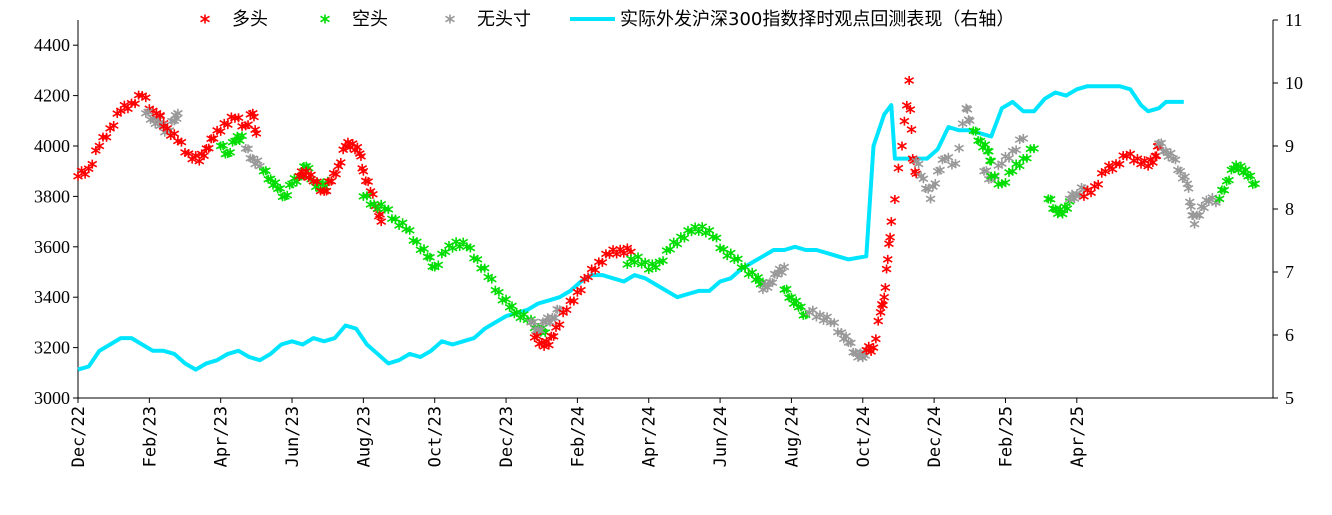 This screenshot has height=515, width=1332. I want to click on right-tick-label: 9, so click(1289, 146).